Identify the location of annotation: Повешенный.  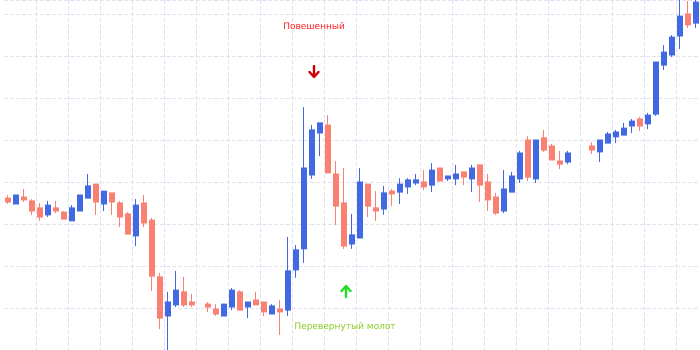
(314, 27).